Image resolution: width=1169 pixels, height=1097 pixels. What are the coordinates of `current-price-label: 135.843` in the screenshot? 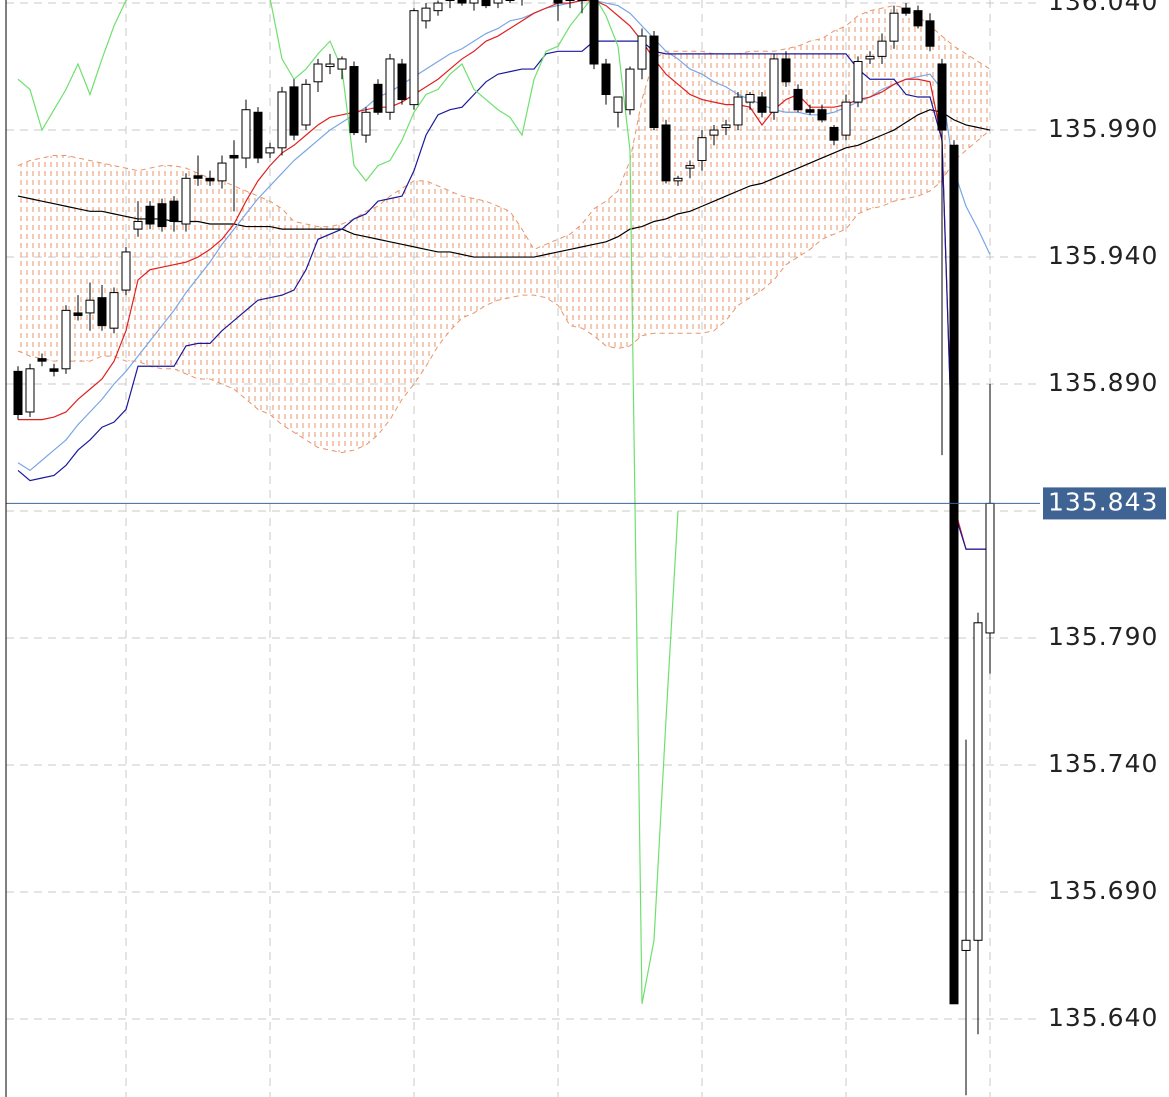 It's located at (1103, 501).